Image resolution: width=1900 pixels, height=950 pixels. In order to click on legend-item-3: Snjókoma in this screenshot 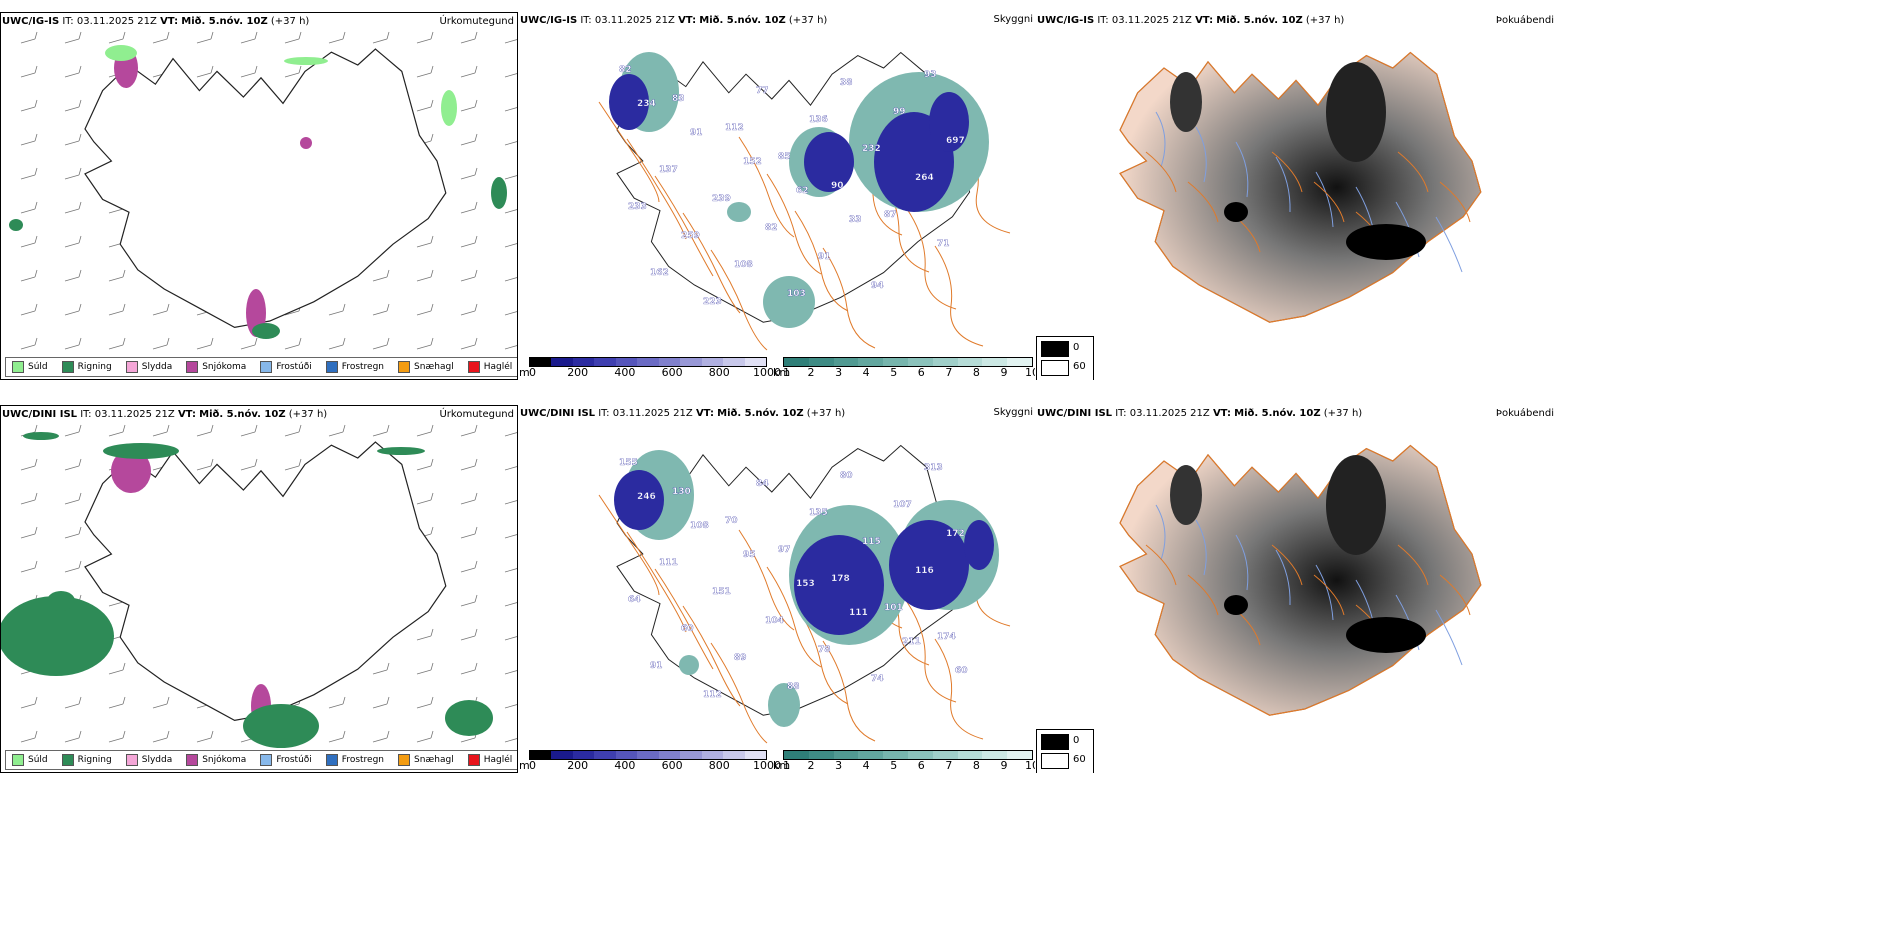, I will do `click(216, 760)`.